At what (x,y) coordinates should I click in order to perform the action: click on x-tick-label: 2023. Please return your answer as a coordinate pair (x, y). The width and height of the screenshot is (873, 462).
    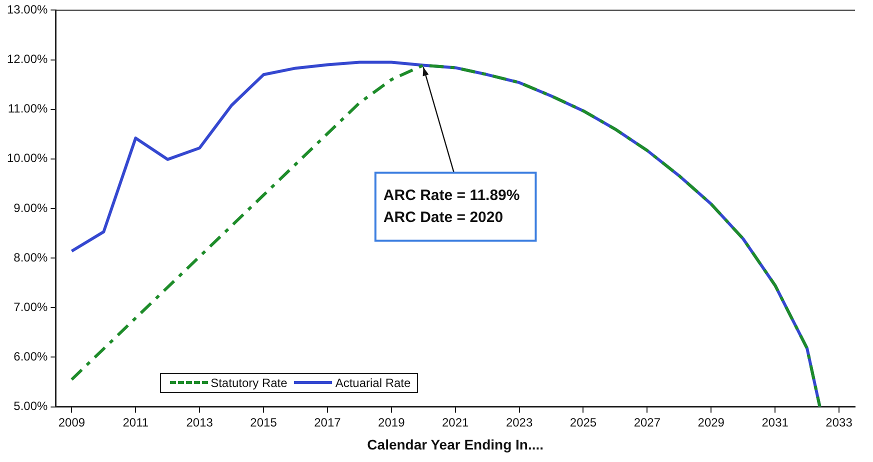
    Looking at the image, I should click on (519, 422).